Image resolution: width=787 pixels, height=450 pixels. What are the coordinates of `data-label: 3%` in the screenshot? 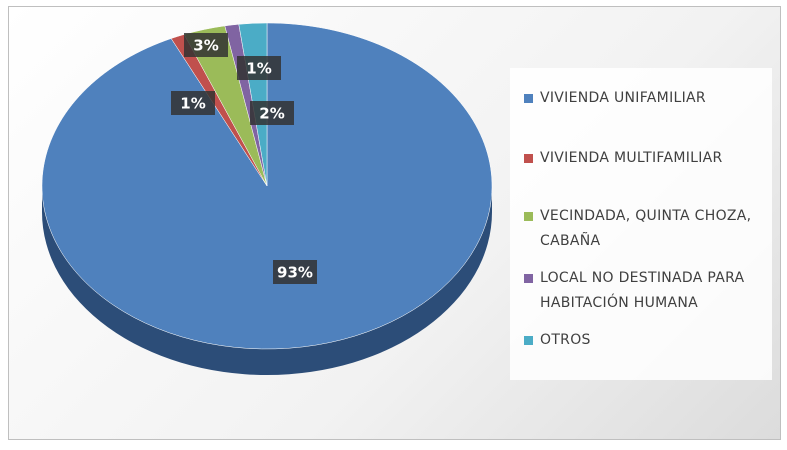 It's located at (206, 45).